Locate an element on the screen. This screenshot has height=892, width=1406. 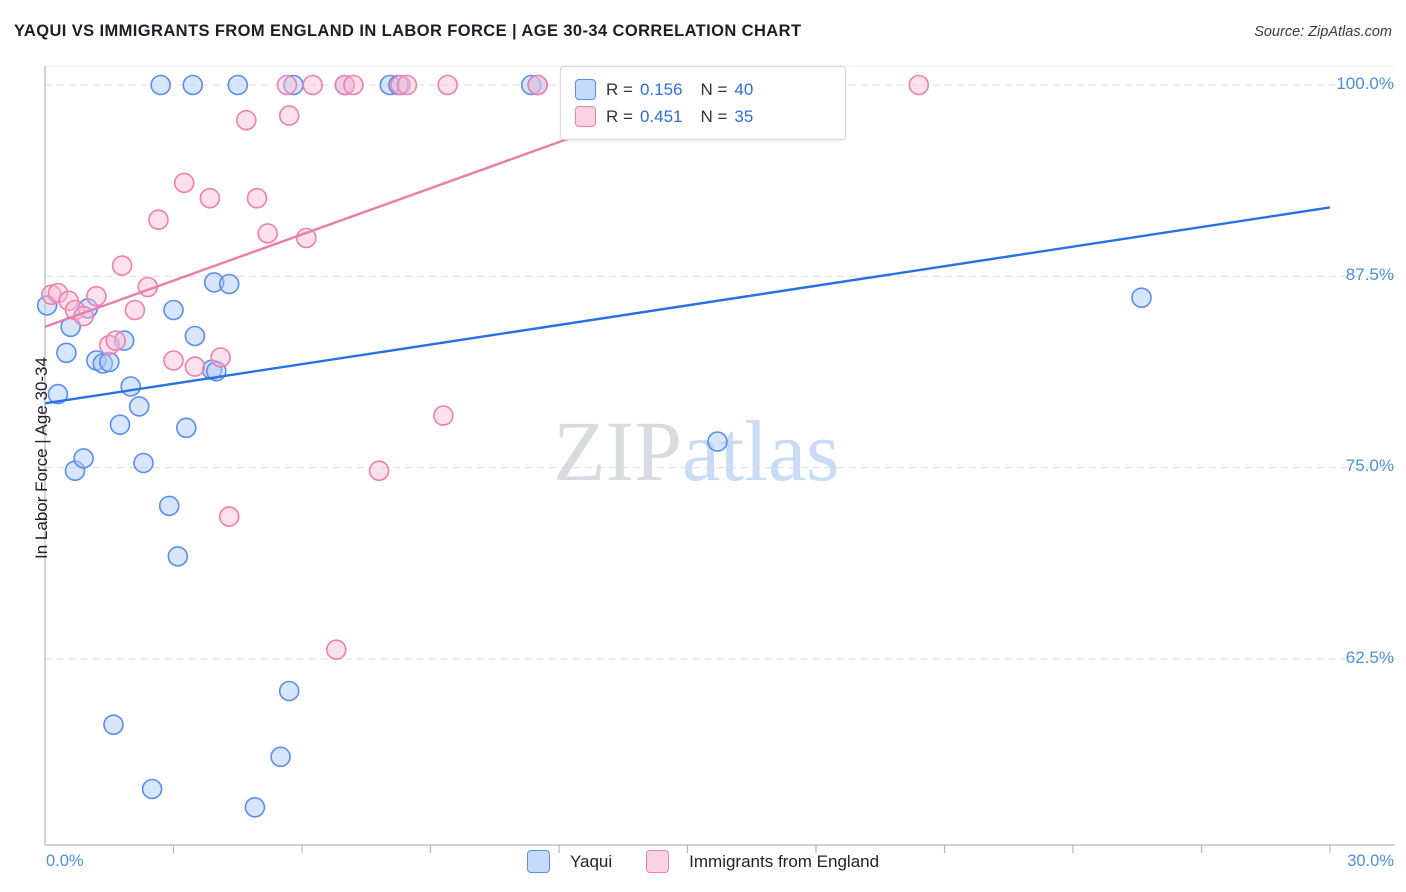
x-axis-min-label: 0.0% is located at coordinates (65, 861).